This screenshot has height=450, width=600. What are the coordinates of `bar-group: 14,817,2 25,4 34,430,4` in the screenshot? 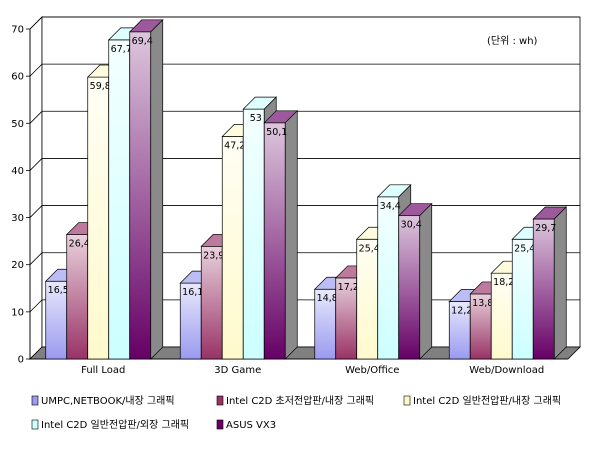 It's located at (373, 271).